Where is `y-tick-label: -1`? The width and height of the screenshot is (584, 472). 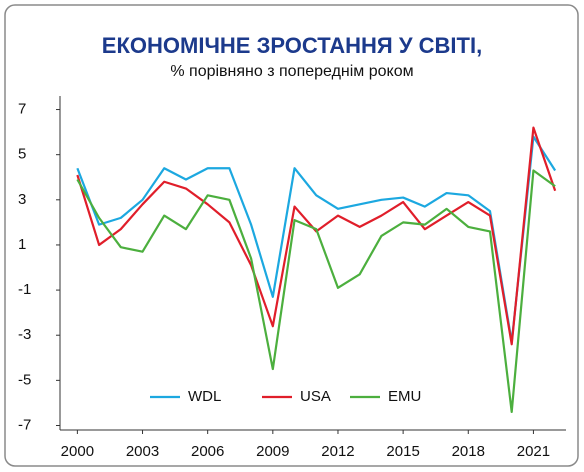 y-tick-label: -1 is located at coordinates (24, 289).